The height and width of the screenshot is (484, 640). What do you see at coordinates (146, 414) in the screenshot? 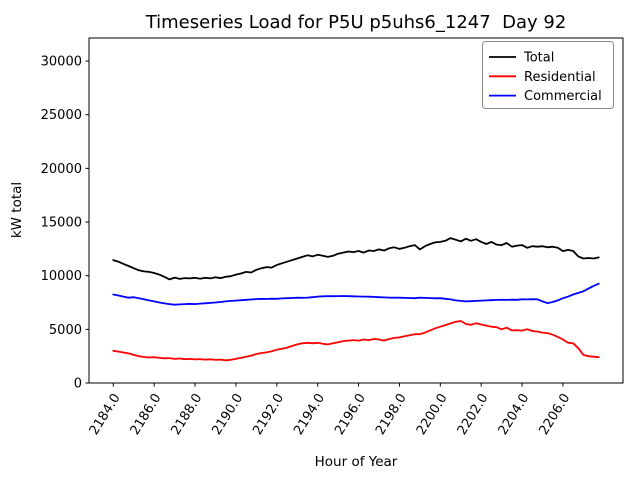
I see `x-tick-label: 2186.0` at bounding box center [146, 414].